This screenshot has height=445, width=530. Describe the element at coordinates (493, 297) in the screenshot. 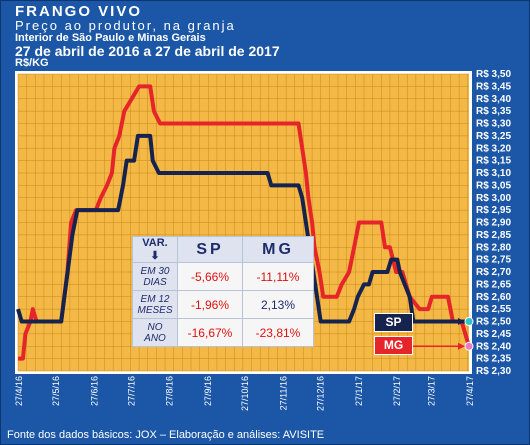

I see `y-tick-label: R$ 2,60` at that location.